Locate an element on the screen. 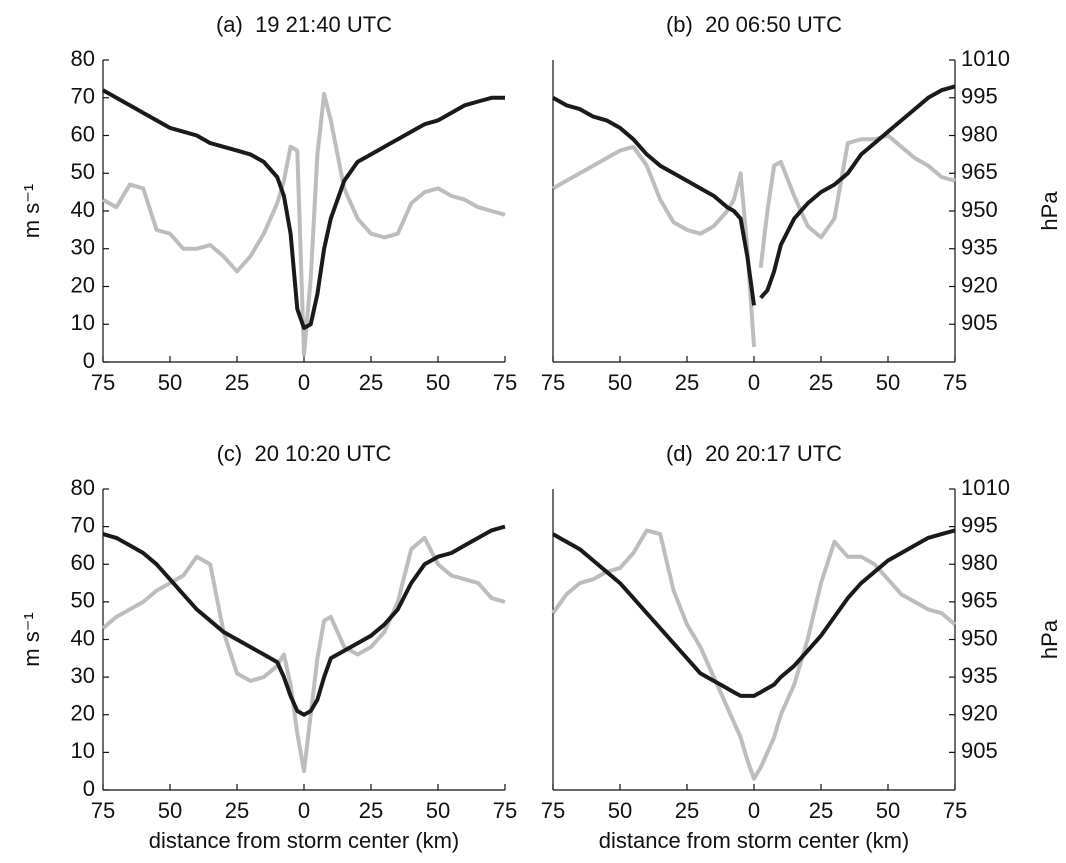 The width and height of the screenshot is (1066, 863). panel-title: (b) 20 06:50 UTC is located at coordinates (754, 24).